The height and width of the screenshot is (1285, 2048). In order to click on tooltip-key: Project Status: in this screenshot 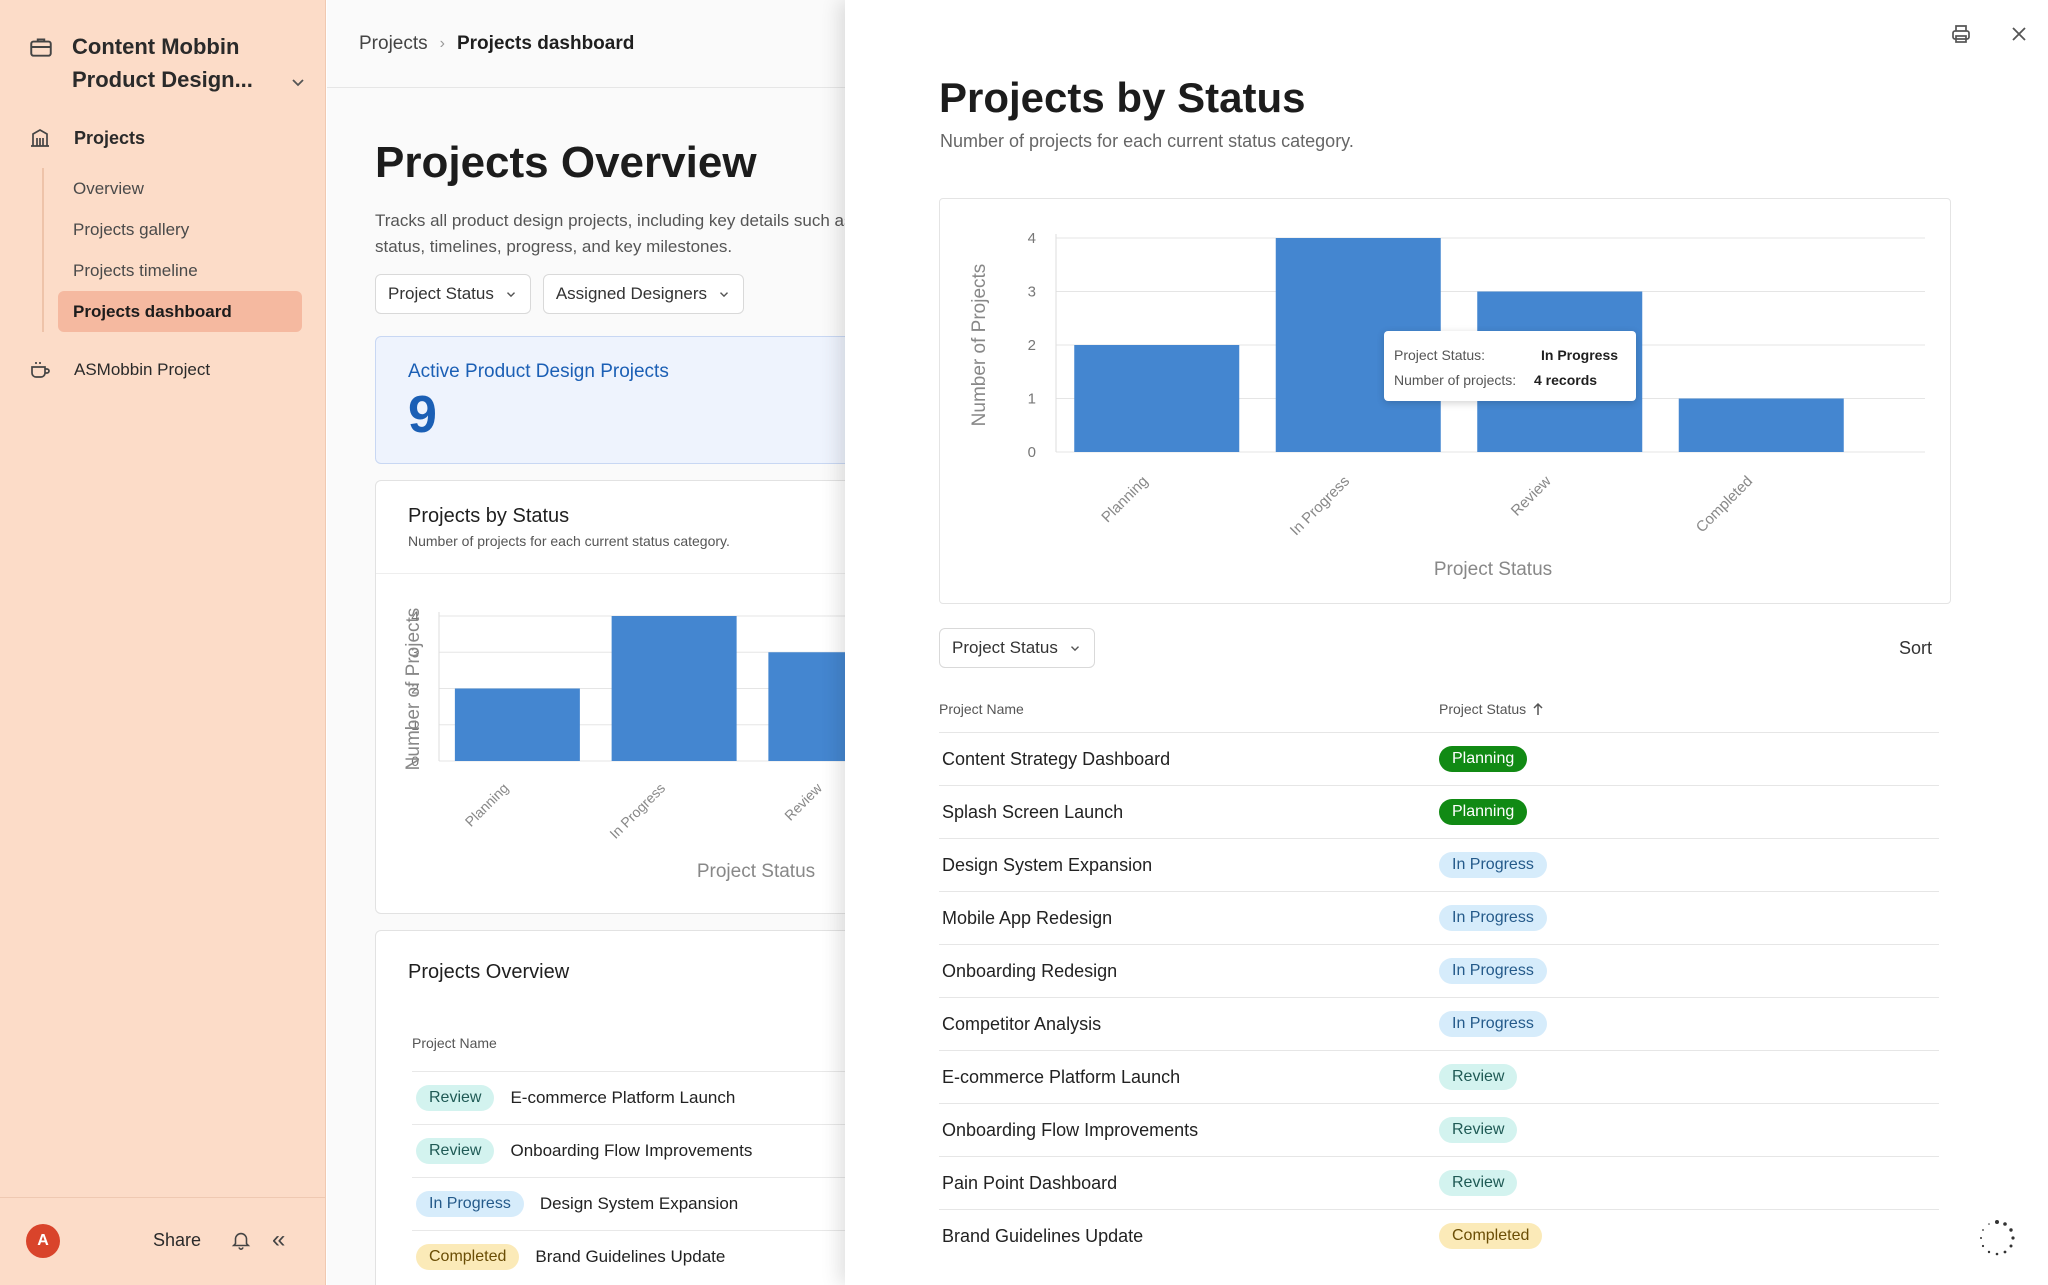, I will do `click(1440, 355)`.